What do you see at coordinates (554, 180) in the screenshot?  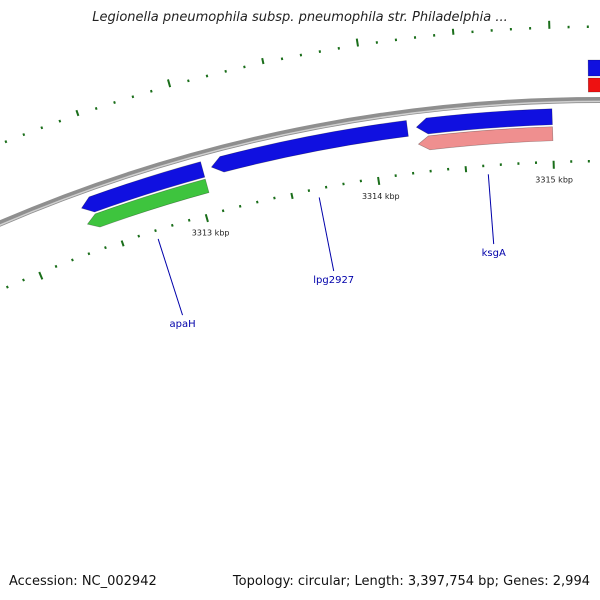 I see `scale-label: 3315 kbp` at bounding box center [554, 180].